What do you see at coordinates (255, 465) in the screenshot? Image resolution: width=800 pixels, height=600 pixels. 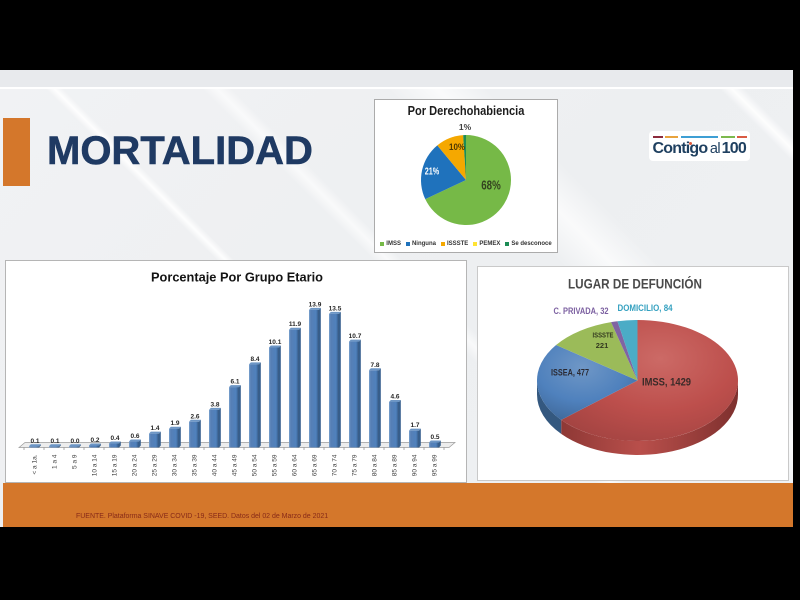 I see `svg-text: 50 a 54` at bounding box center [255, 465].